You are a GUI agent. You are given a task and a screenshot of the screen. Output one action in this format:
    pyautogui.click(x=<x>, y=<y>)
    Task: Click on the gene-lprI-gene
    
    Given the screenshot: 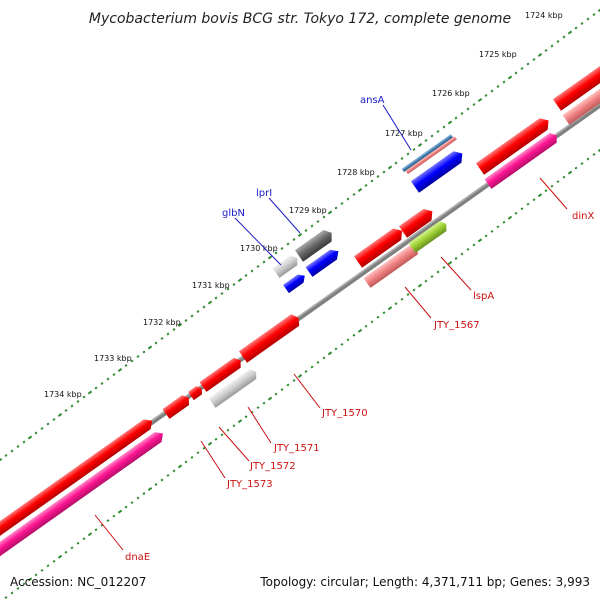 What is the action you would take?
    pyautogui.click(x=315, y=244)
    